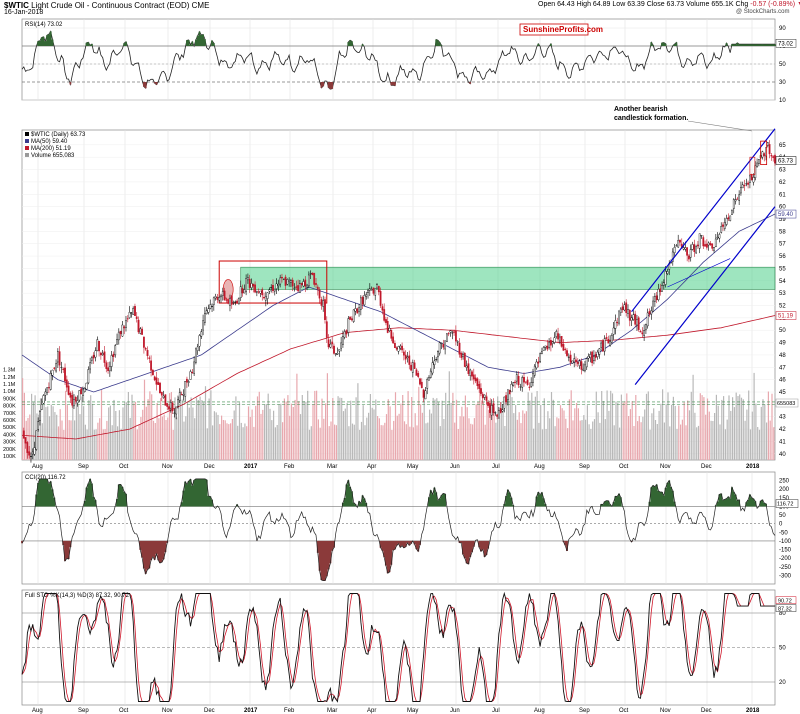 Image resolution: width=800 pixels, height=714 pixels. I want to click on annotation-arrow, so click(720, 126).